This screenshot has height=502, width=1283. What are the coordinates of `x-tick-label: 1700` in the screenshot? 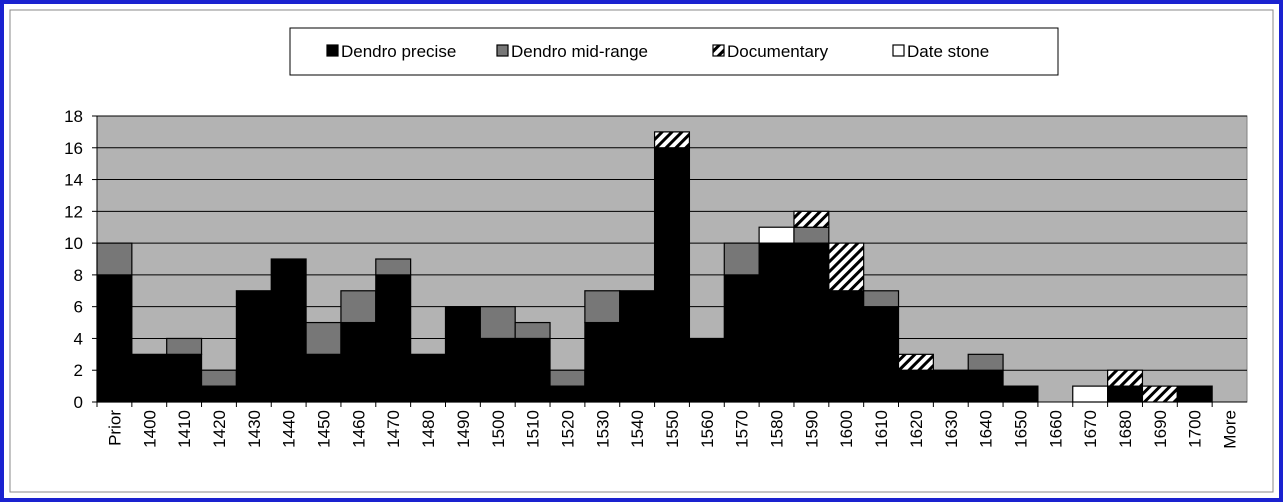 It's located at (1195, 429).